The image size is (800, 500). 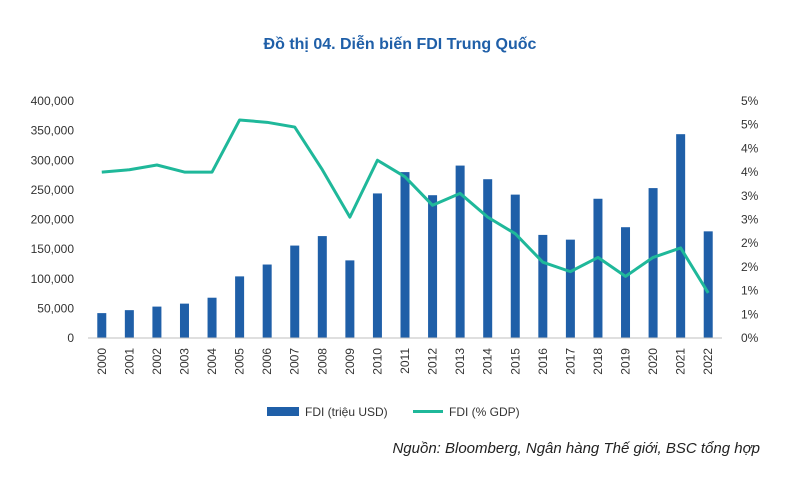 What do you see at coordinates (53, 101) in the screenshot?
I see `y-left-tick-label: 400,000` at bounding box center [53, 101].